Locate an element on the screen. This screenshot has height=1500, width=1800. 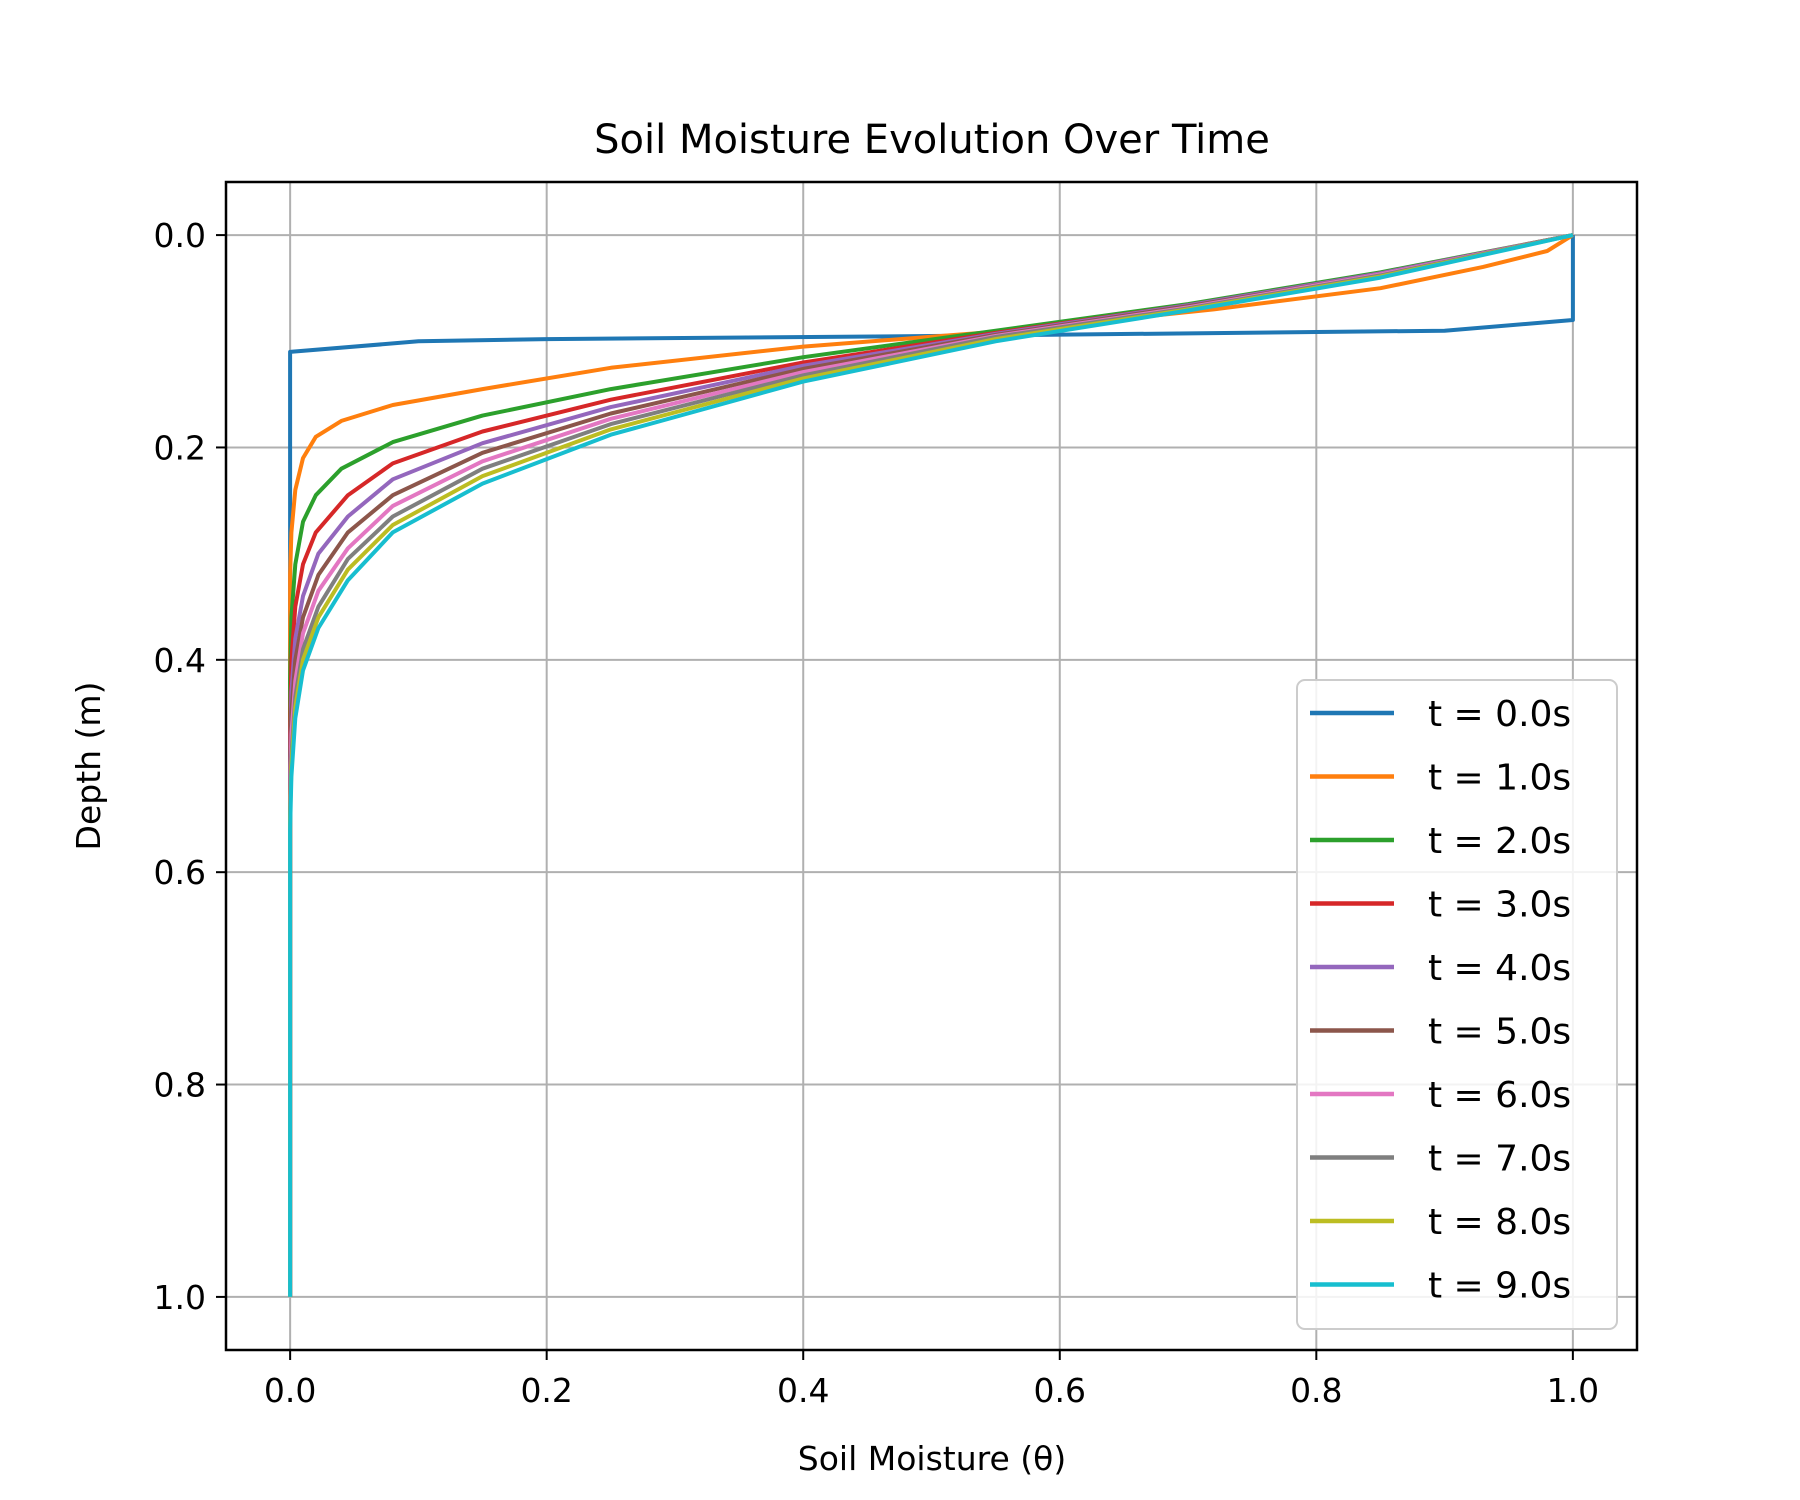
chart-title: Soil Moisture Evolution Over Time is located at coordinates (932, 140).